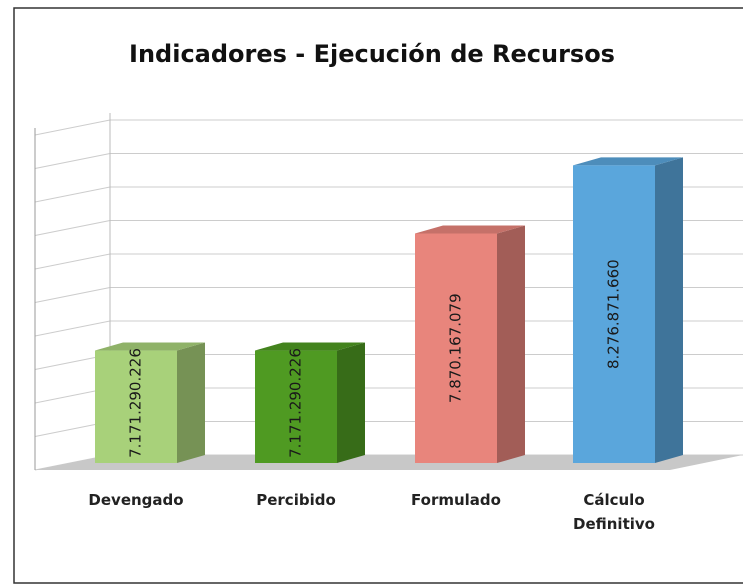  What do you see at coordinates (389, 462) in the screenshot?
I see `floor` at bounding box center [389, 462].